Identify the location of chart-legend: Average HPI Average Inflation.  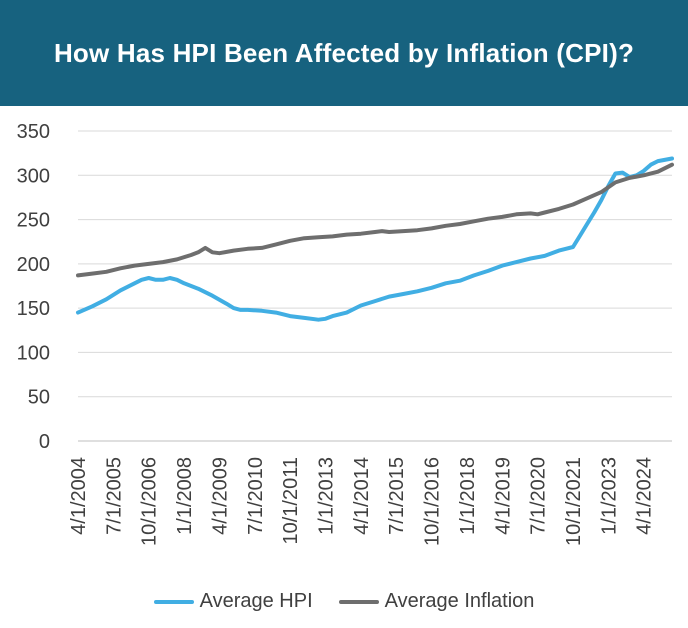
(344, 601).